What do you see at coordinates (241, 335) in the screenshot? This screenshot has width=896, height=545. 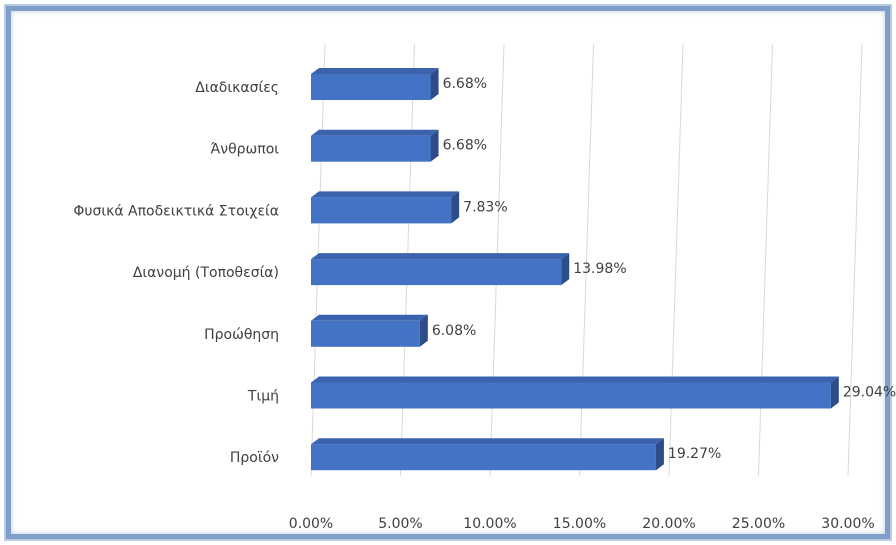 I see `category-label: Προώθηση` at bounding box center [241, 335].